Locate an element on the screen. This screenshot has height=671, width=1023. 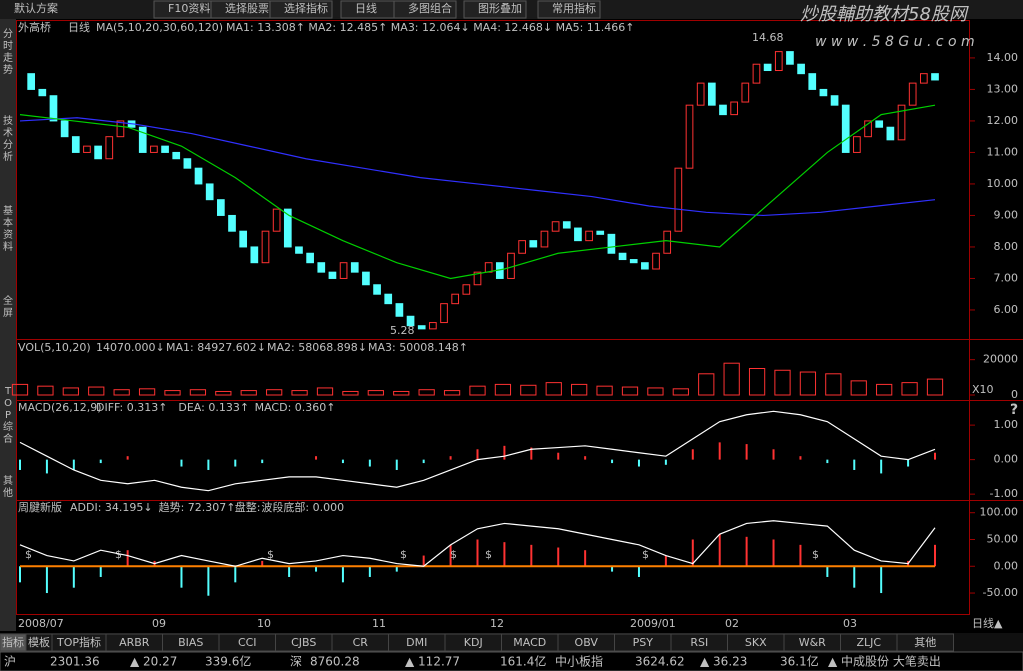
readout: MA4: 12.468↓ is located at coordinates (512, 27).